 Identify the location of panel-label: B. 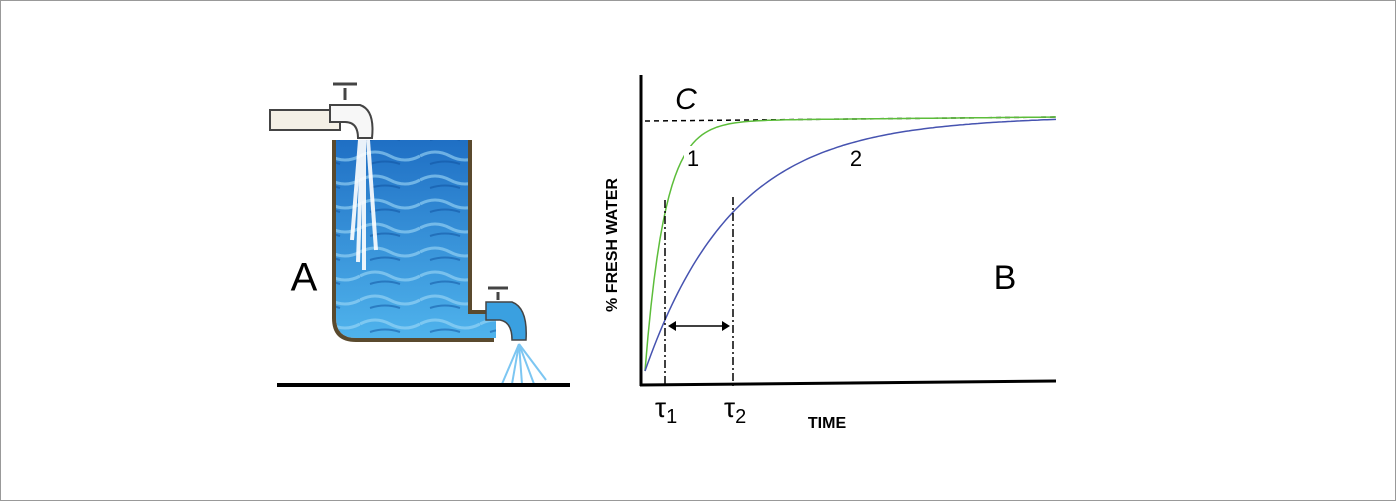
(1005, 278).